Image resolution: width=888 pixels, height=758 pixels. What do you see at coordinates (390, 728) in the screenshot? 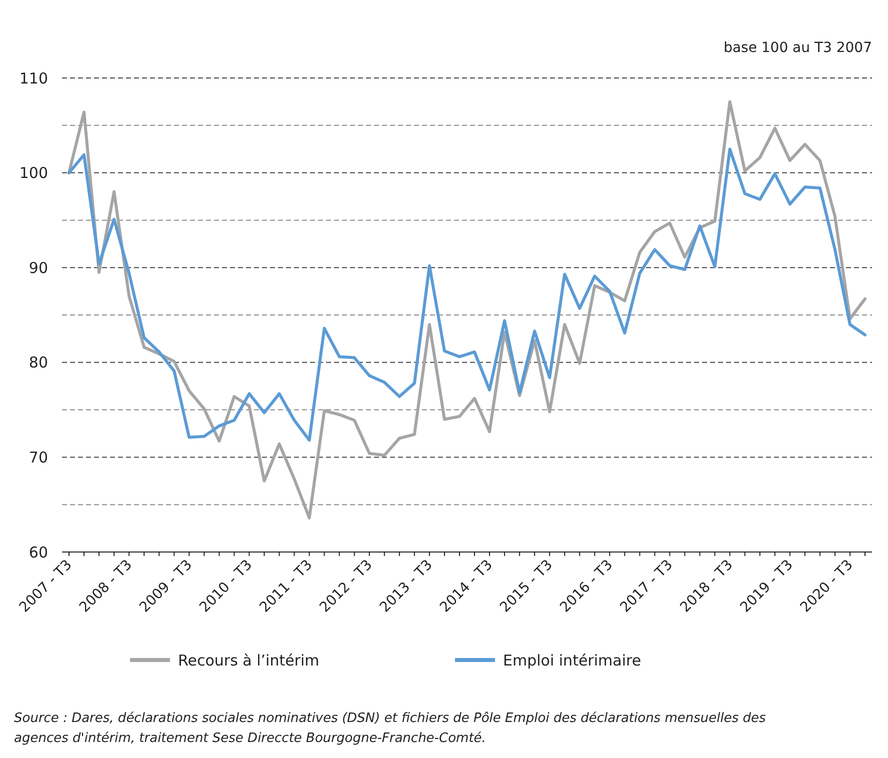
I see `source-note: Source : Dares, déclarations sociales nominatives (DSN) et fichiers de Pôle Emploi des déclarations mensuelles des agences d'intérim, traitement Sese Direccte Bourgogne-Franche-Comté.` at bounding box center [390, 728].